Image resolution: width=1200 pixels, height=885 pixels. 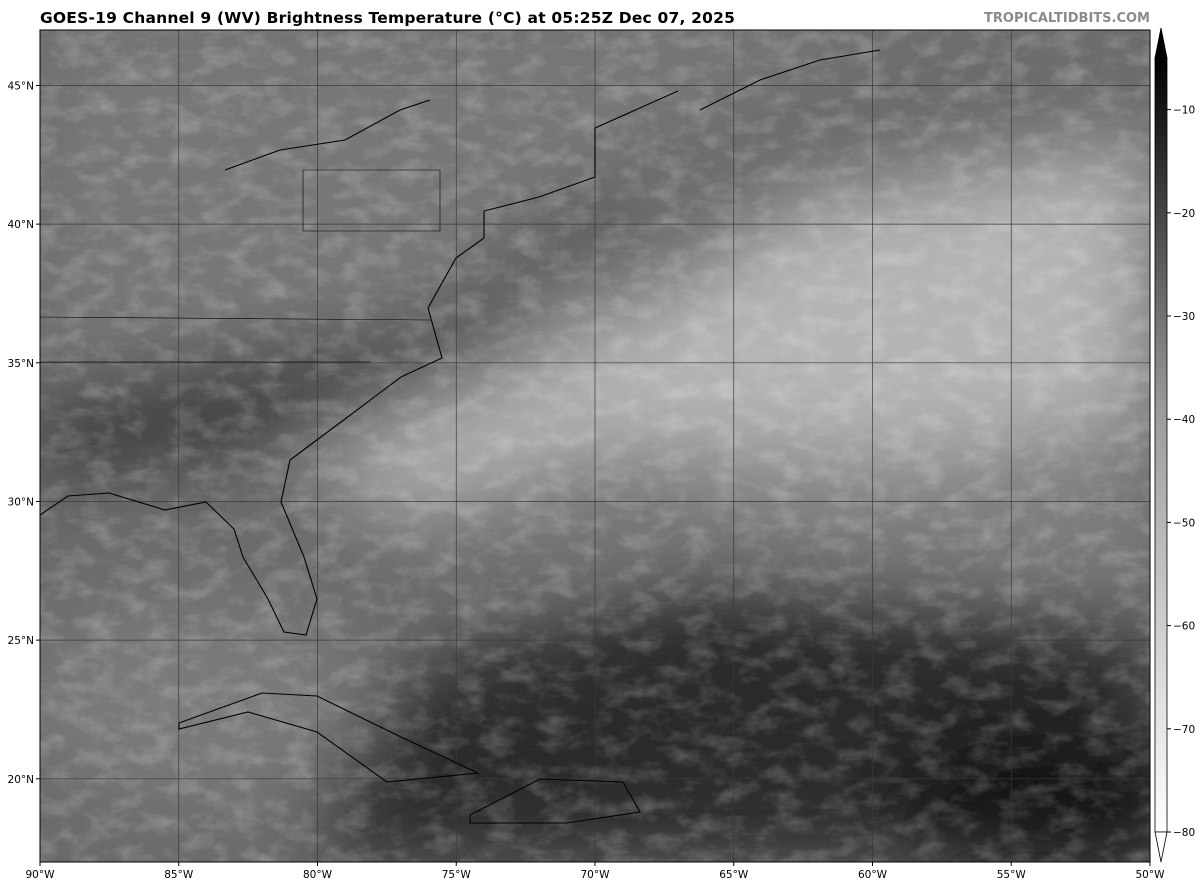 I want to click on x-tick-label: 80°W, so click(x=318, y=875).